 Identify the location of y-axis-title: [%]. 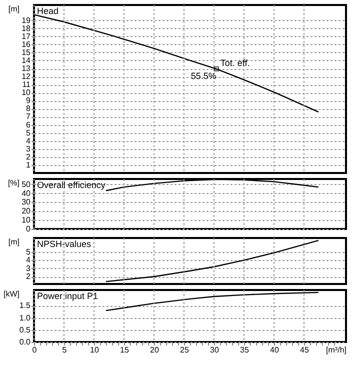
(14, 183).